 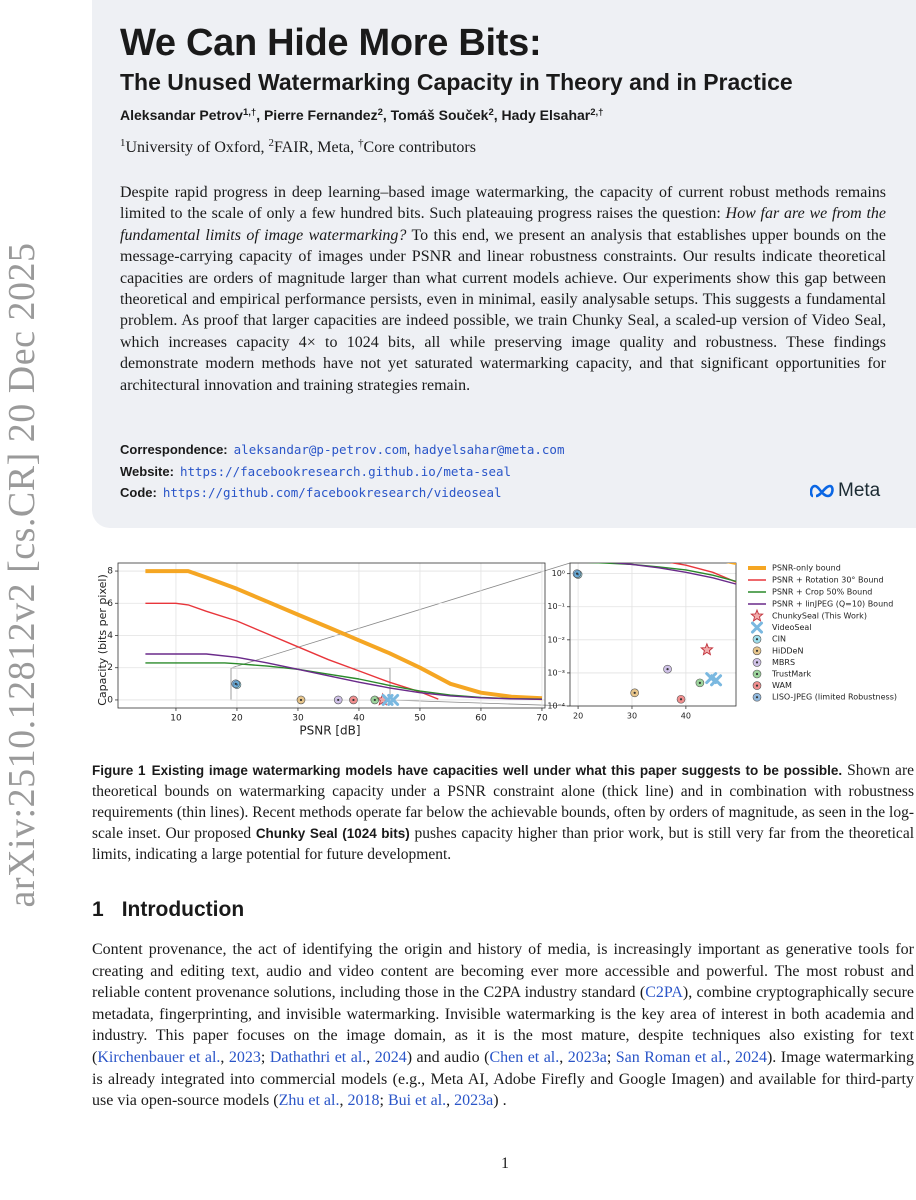 What do you see at coordinates (542, 115) in the screenshot?
I see `text-run: , Hady Elsahar` at bounding box center [542, 115].